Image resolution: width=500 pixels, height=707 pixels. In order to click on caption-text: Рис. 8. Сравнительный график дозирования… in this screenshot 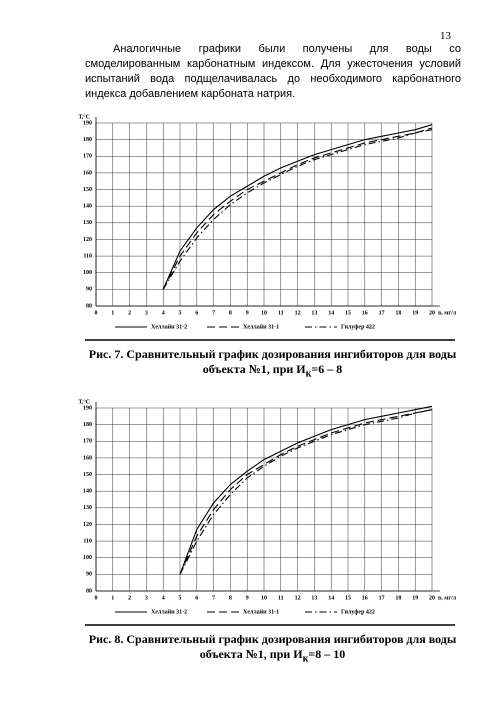, I will do `click(272, 646)`.